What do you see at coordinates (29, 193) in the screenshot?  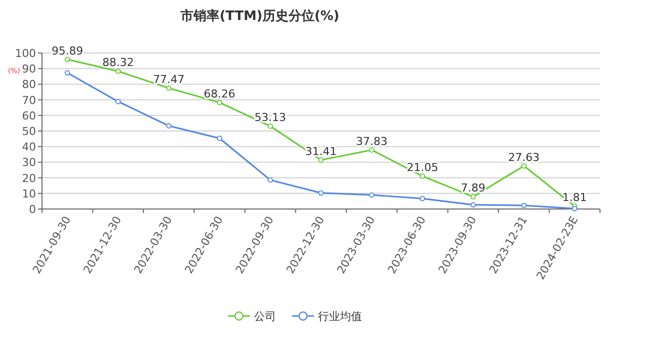 I see `y-tick-label: 10` at bounding box center [29, 193].